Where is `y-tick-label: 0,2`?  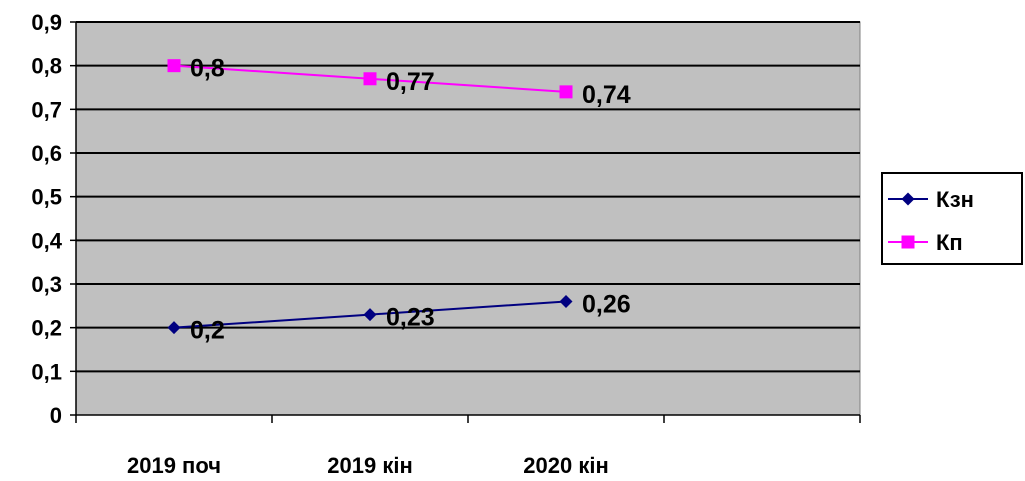 y-tick-label: 0,2 is located at coordinates (46, 328).